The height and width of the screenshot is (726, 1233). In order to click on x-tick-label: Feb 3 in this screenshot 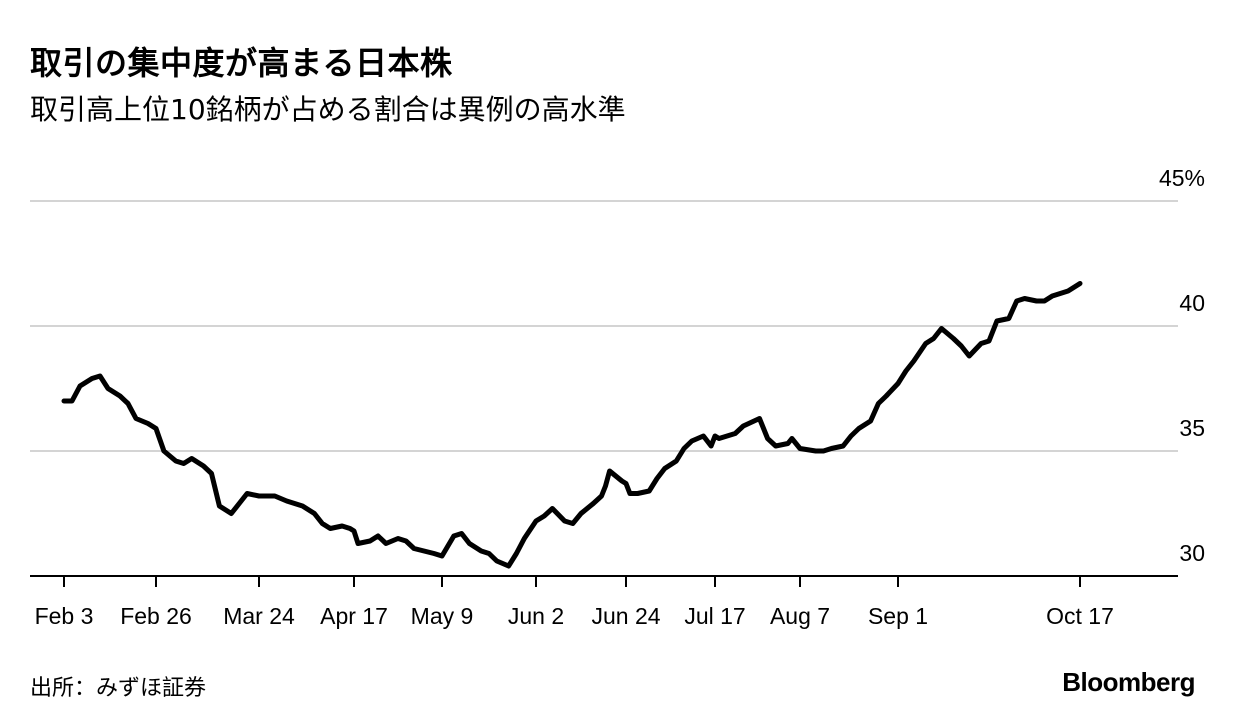, I will do `click(64, 616)`.